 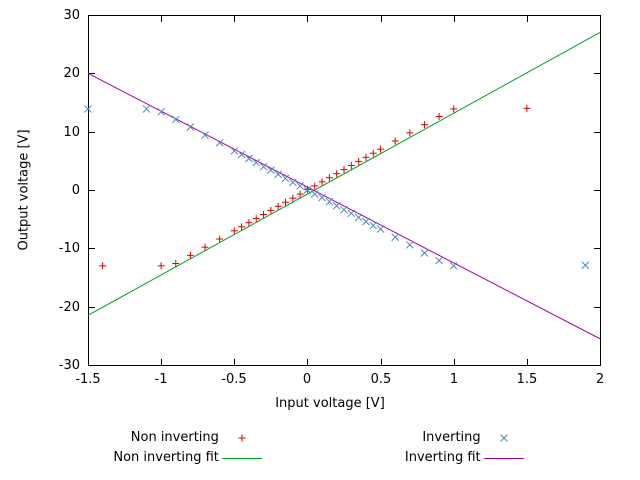 I want to click on legend-item-non-inverting-fit: Non inverting fit, so click(x=189, y=457).